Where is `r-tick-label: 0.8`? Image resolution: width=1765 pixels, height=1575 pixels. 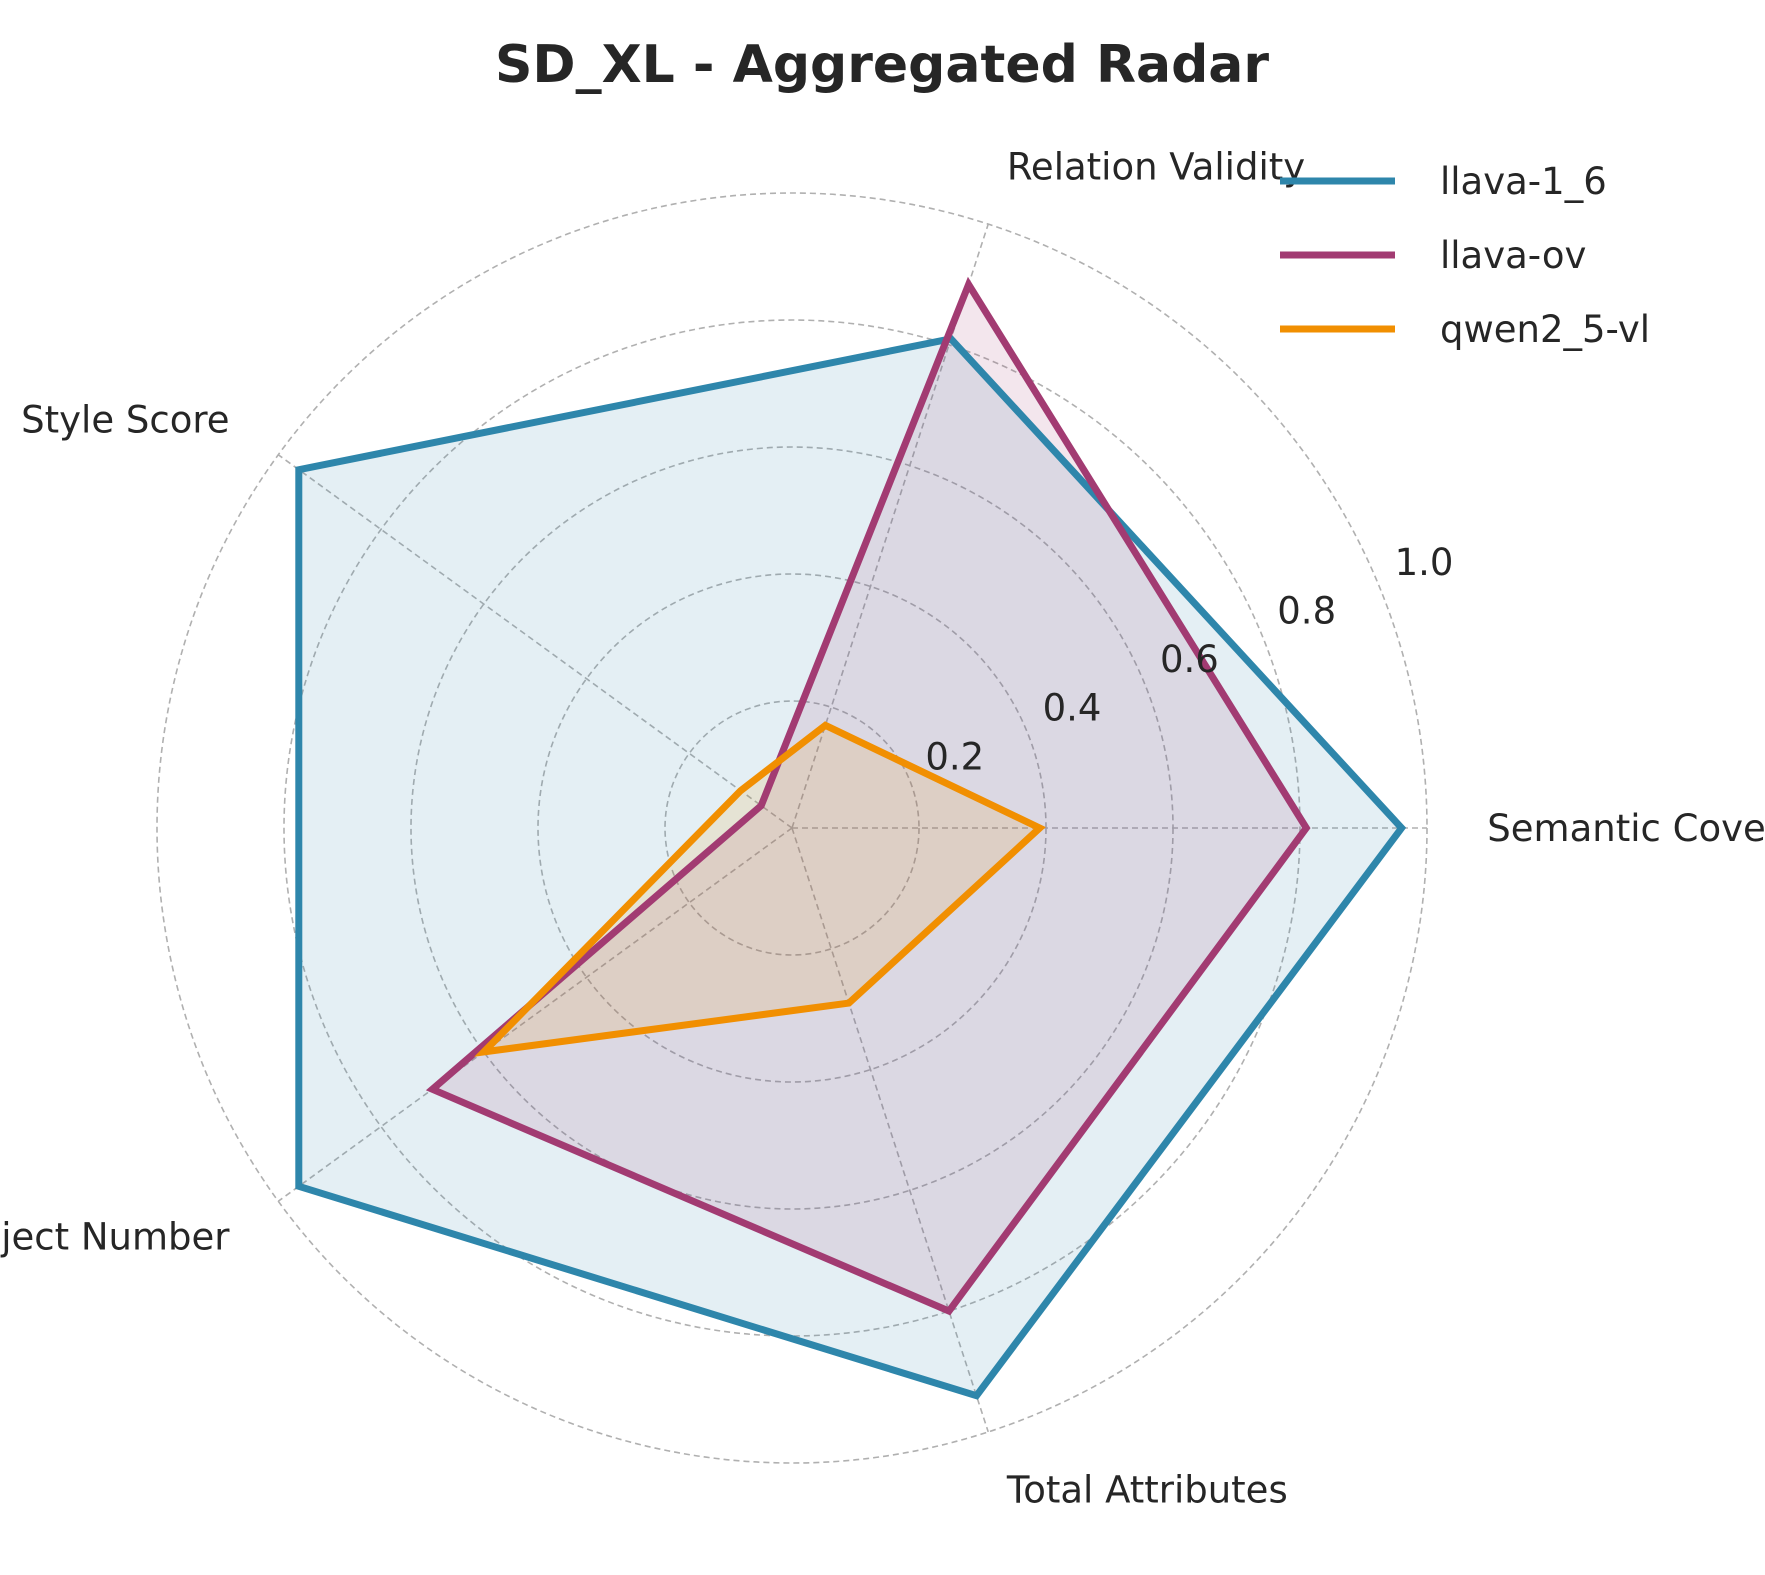 r-tick-label: 0.8 is located at coordinates (1306, 610).